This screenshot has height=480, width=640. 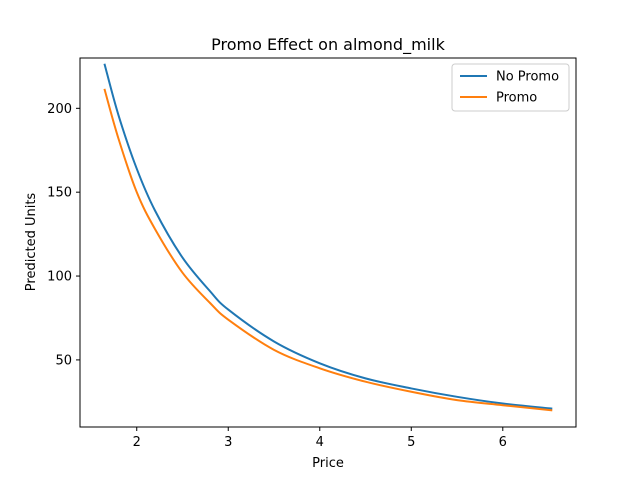 What do you see at coordinates (320, 442) in the screenshot?
I see `x-tick-label: 4` at bounding box center [320, 442].